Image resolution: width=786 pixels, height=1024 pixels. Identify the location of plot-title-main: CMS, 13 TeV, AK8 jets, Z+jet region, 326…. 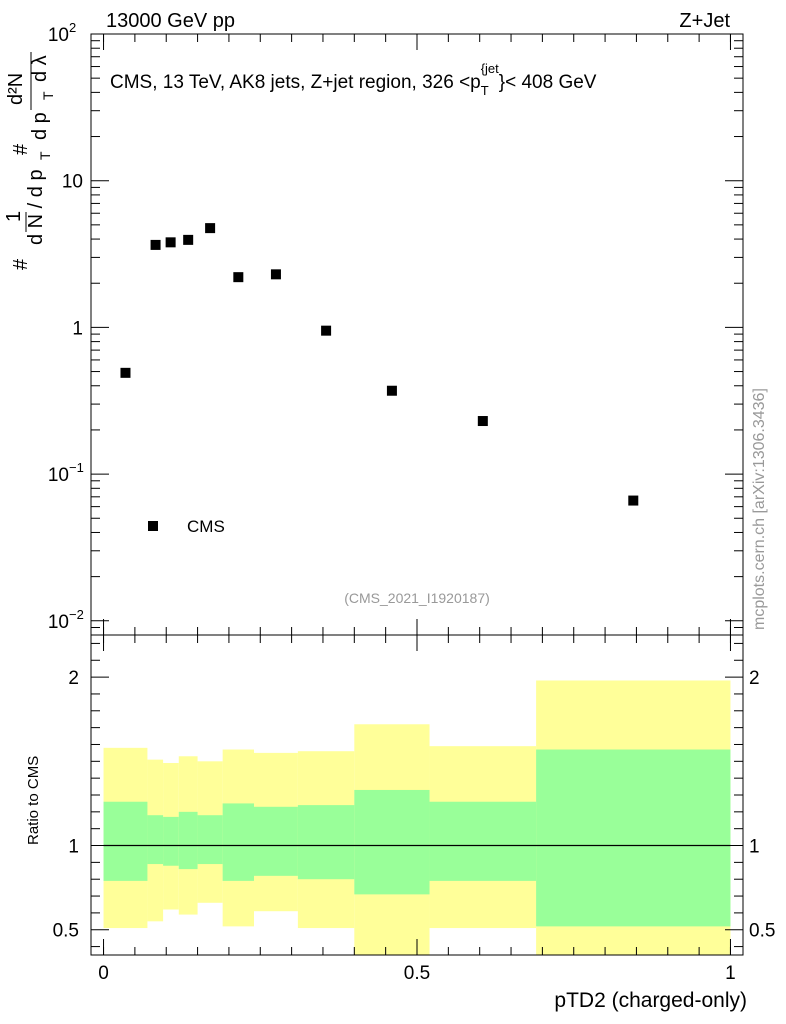
(295, 82).